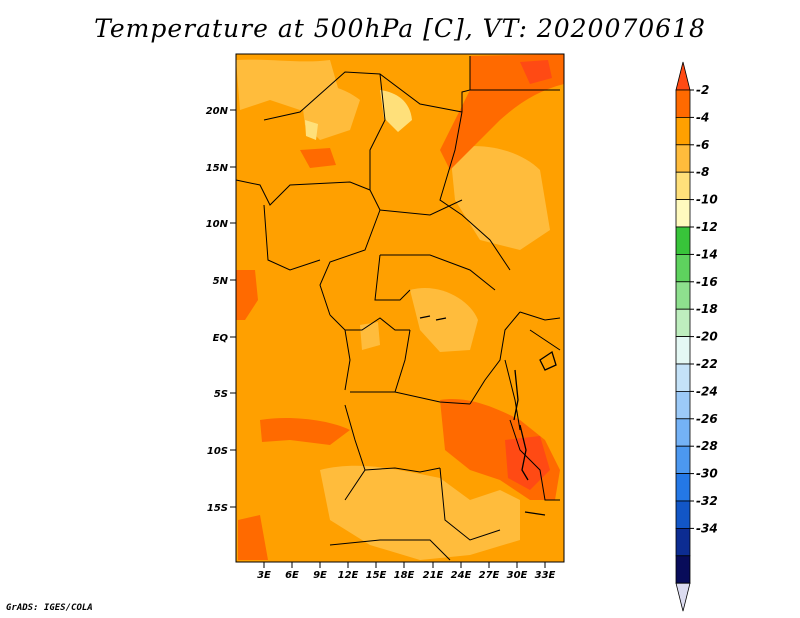 The height and width of the screenshot is (618, 800). I want to click on lat-axis: 20N 15N 10N 5N EQ 5S 10S 15S, so click(221, 310).